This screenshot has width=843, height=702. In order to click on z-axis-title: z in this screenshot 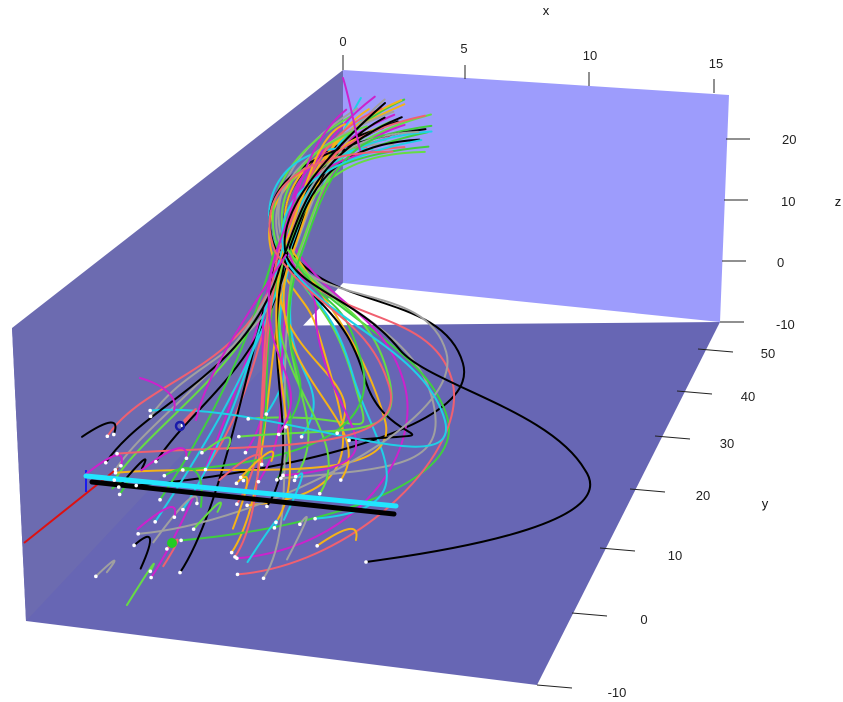, I will do `click(838, 201)`.